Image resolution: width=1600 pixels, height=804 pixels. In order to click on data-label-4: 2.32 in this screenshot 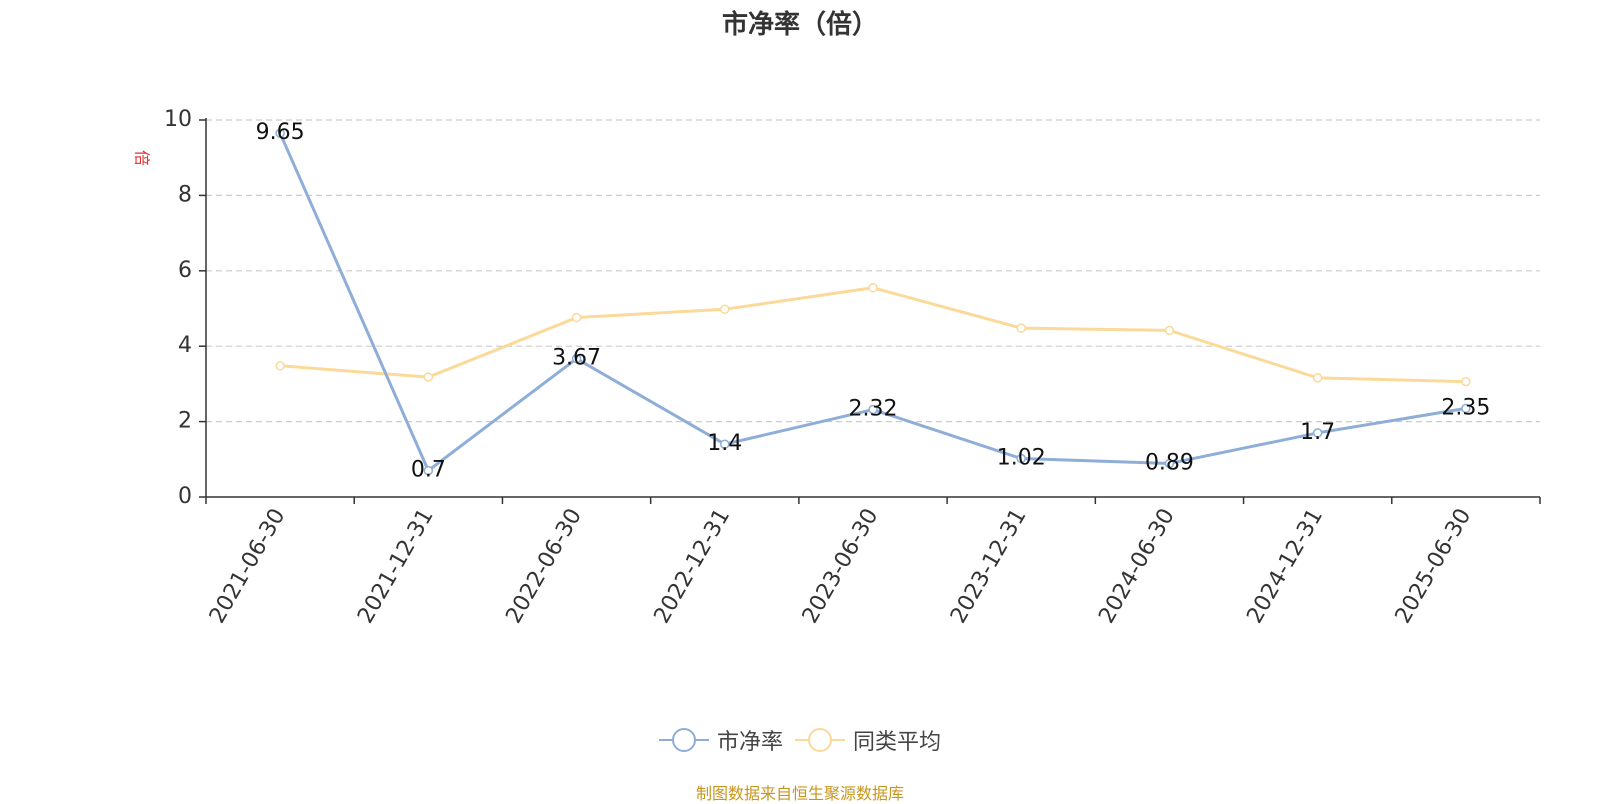, I will do `click(873, 409)`.